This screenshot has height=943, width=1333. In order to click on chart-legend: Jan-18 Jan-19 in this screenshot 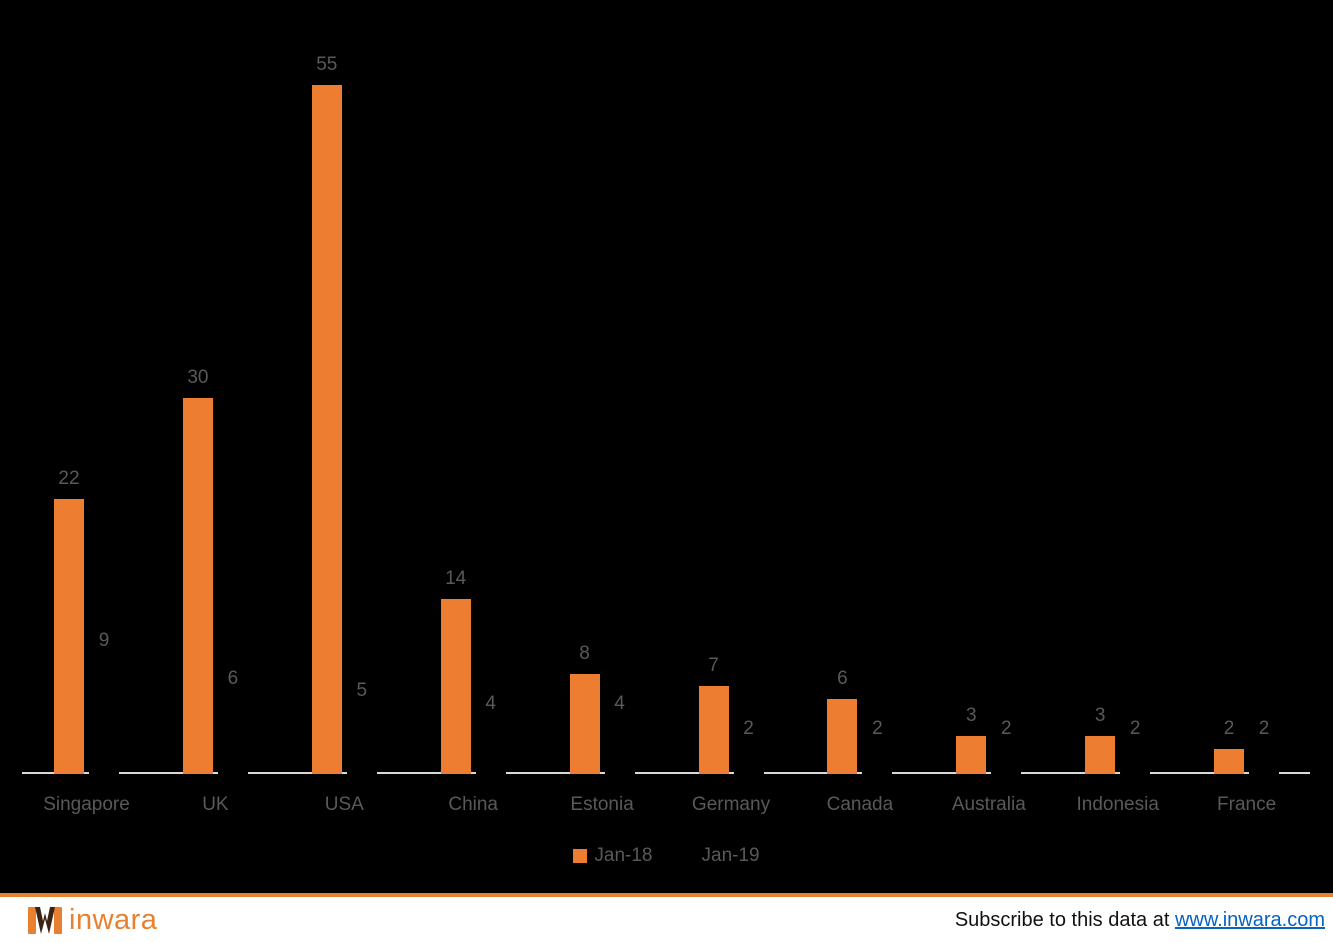, I will do `click(666, 856)`.